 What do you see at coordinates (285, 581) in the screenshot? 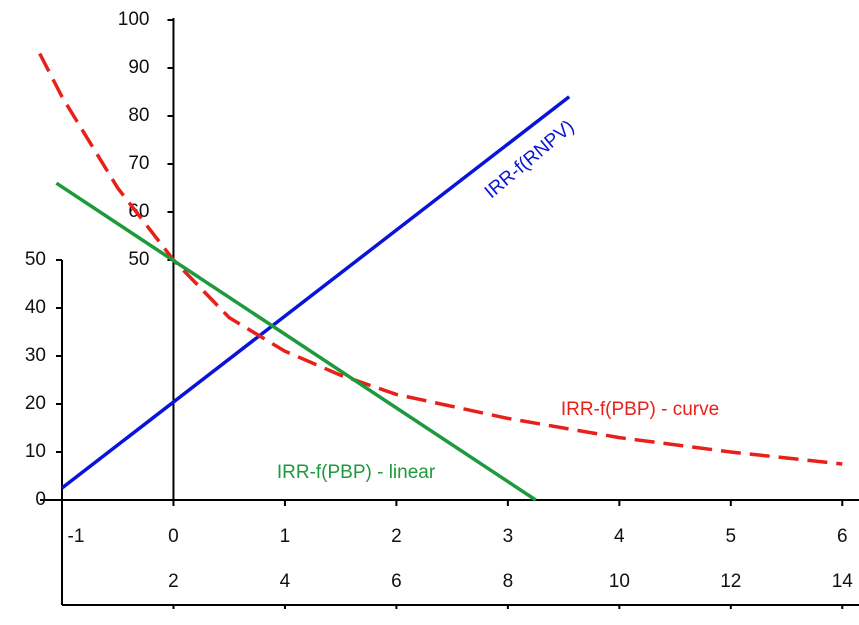
I see `x2-tick-label: 4` at bounding box center [285, 581].